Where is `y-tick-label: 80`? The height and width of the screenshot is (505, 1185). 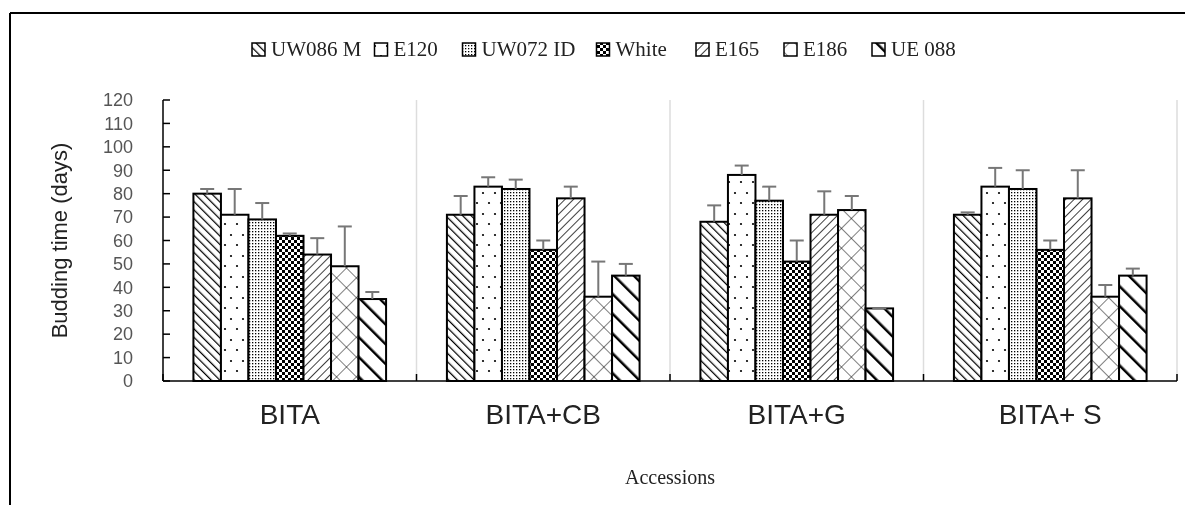 y-tick-label: 80 is located at coordinates (122, 193).